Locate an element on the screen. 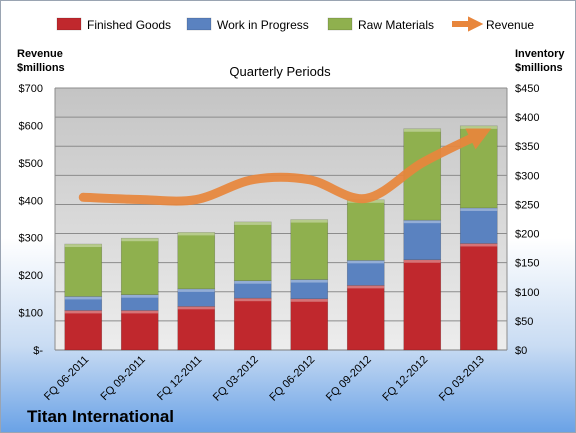 This screenshot has width=576, height=433. left-tick-label: $600 is located at coordinates (31, 126).